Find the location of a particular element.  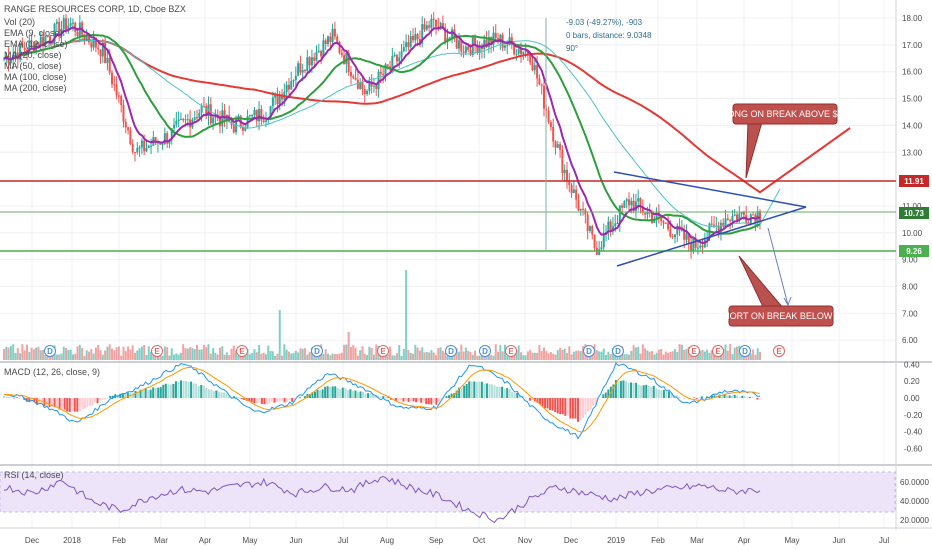

long-callout: LONG ON BREAK ABOVE $12 is located at coordinates (785, 141).